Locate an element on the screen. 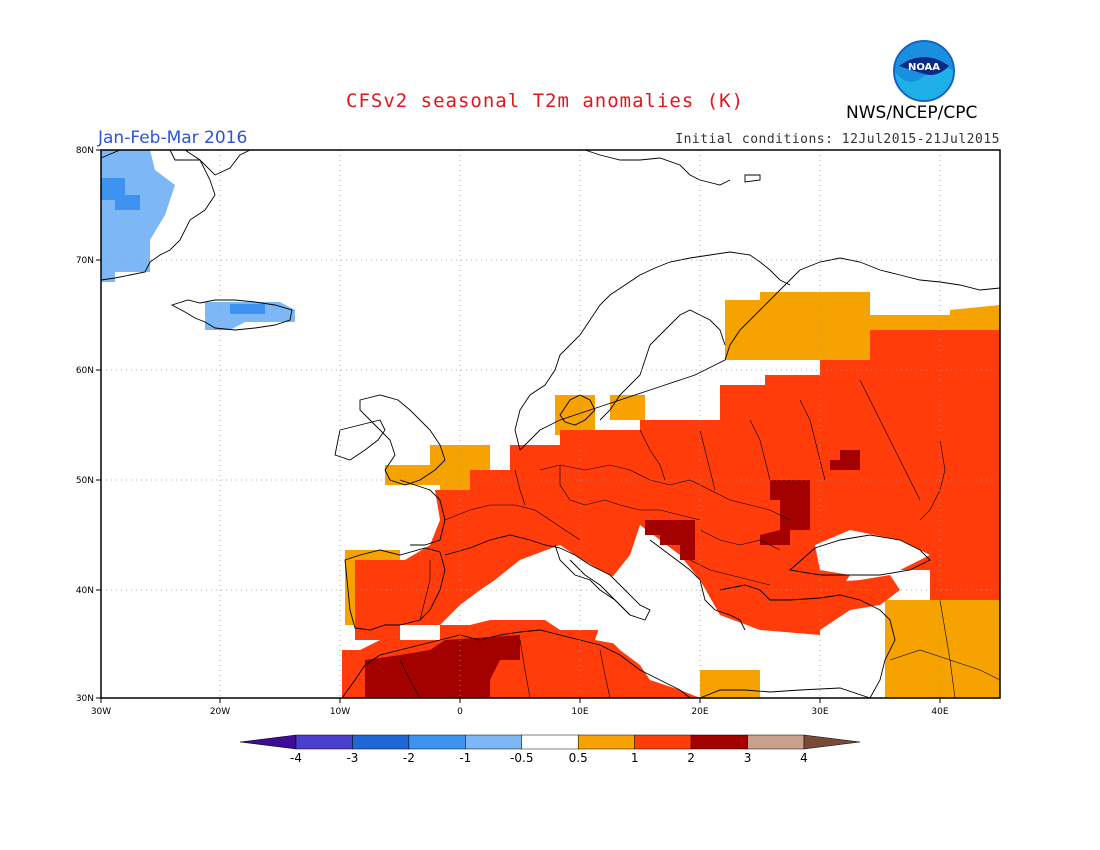 This screenshot has width=1100, height=850. latitude-axis: 30N 40N 50N 60N 70N 80N is located at coordinates (88, 425).